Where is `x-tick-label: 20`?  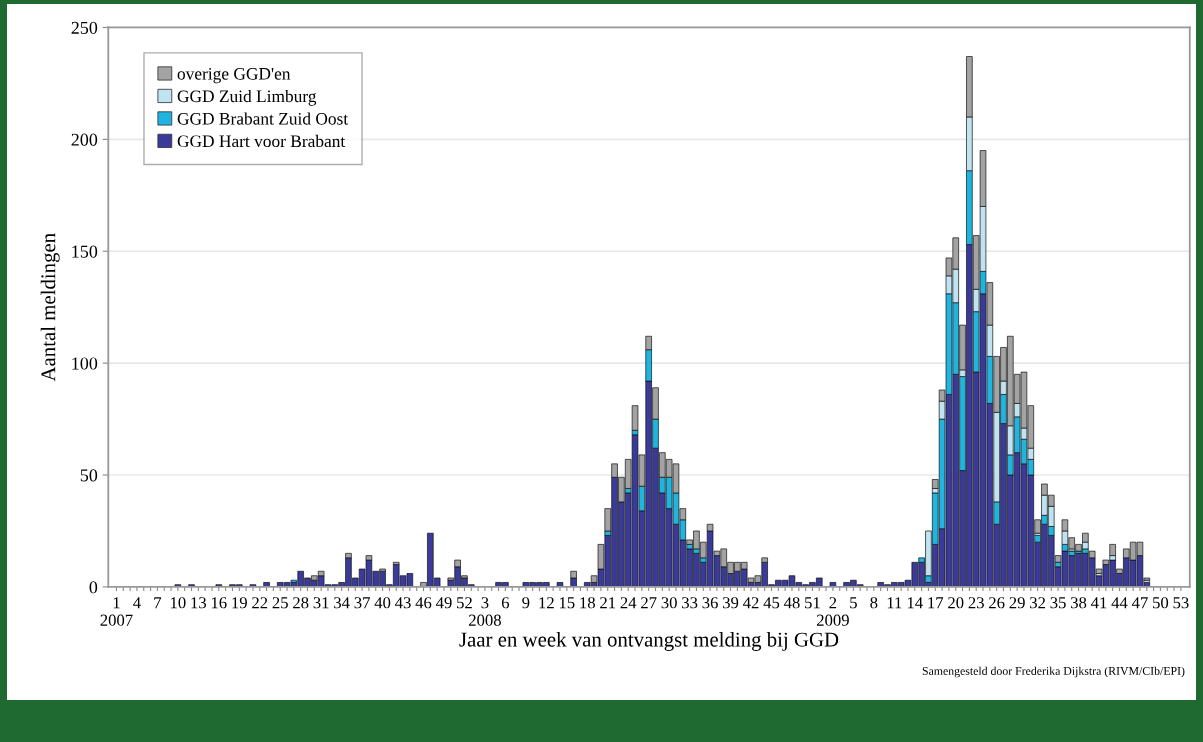 x-tick-label: 20 is located at coordinates (956, 603).